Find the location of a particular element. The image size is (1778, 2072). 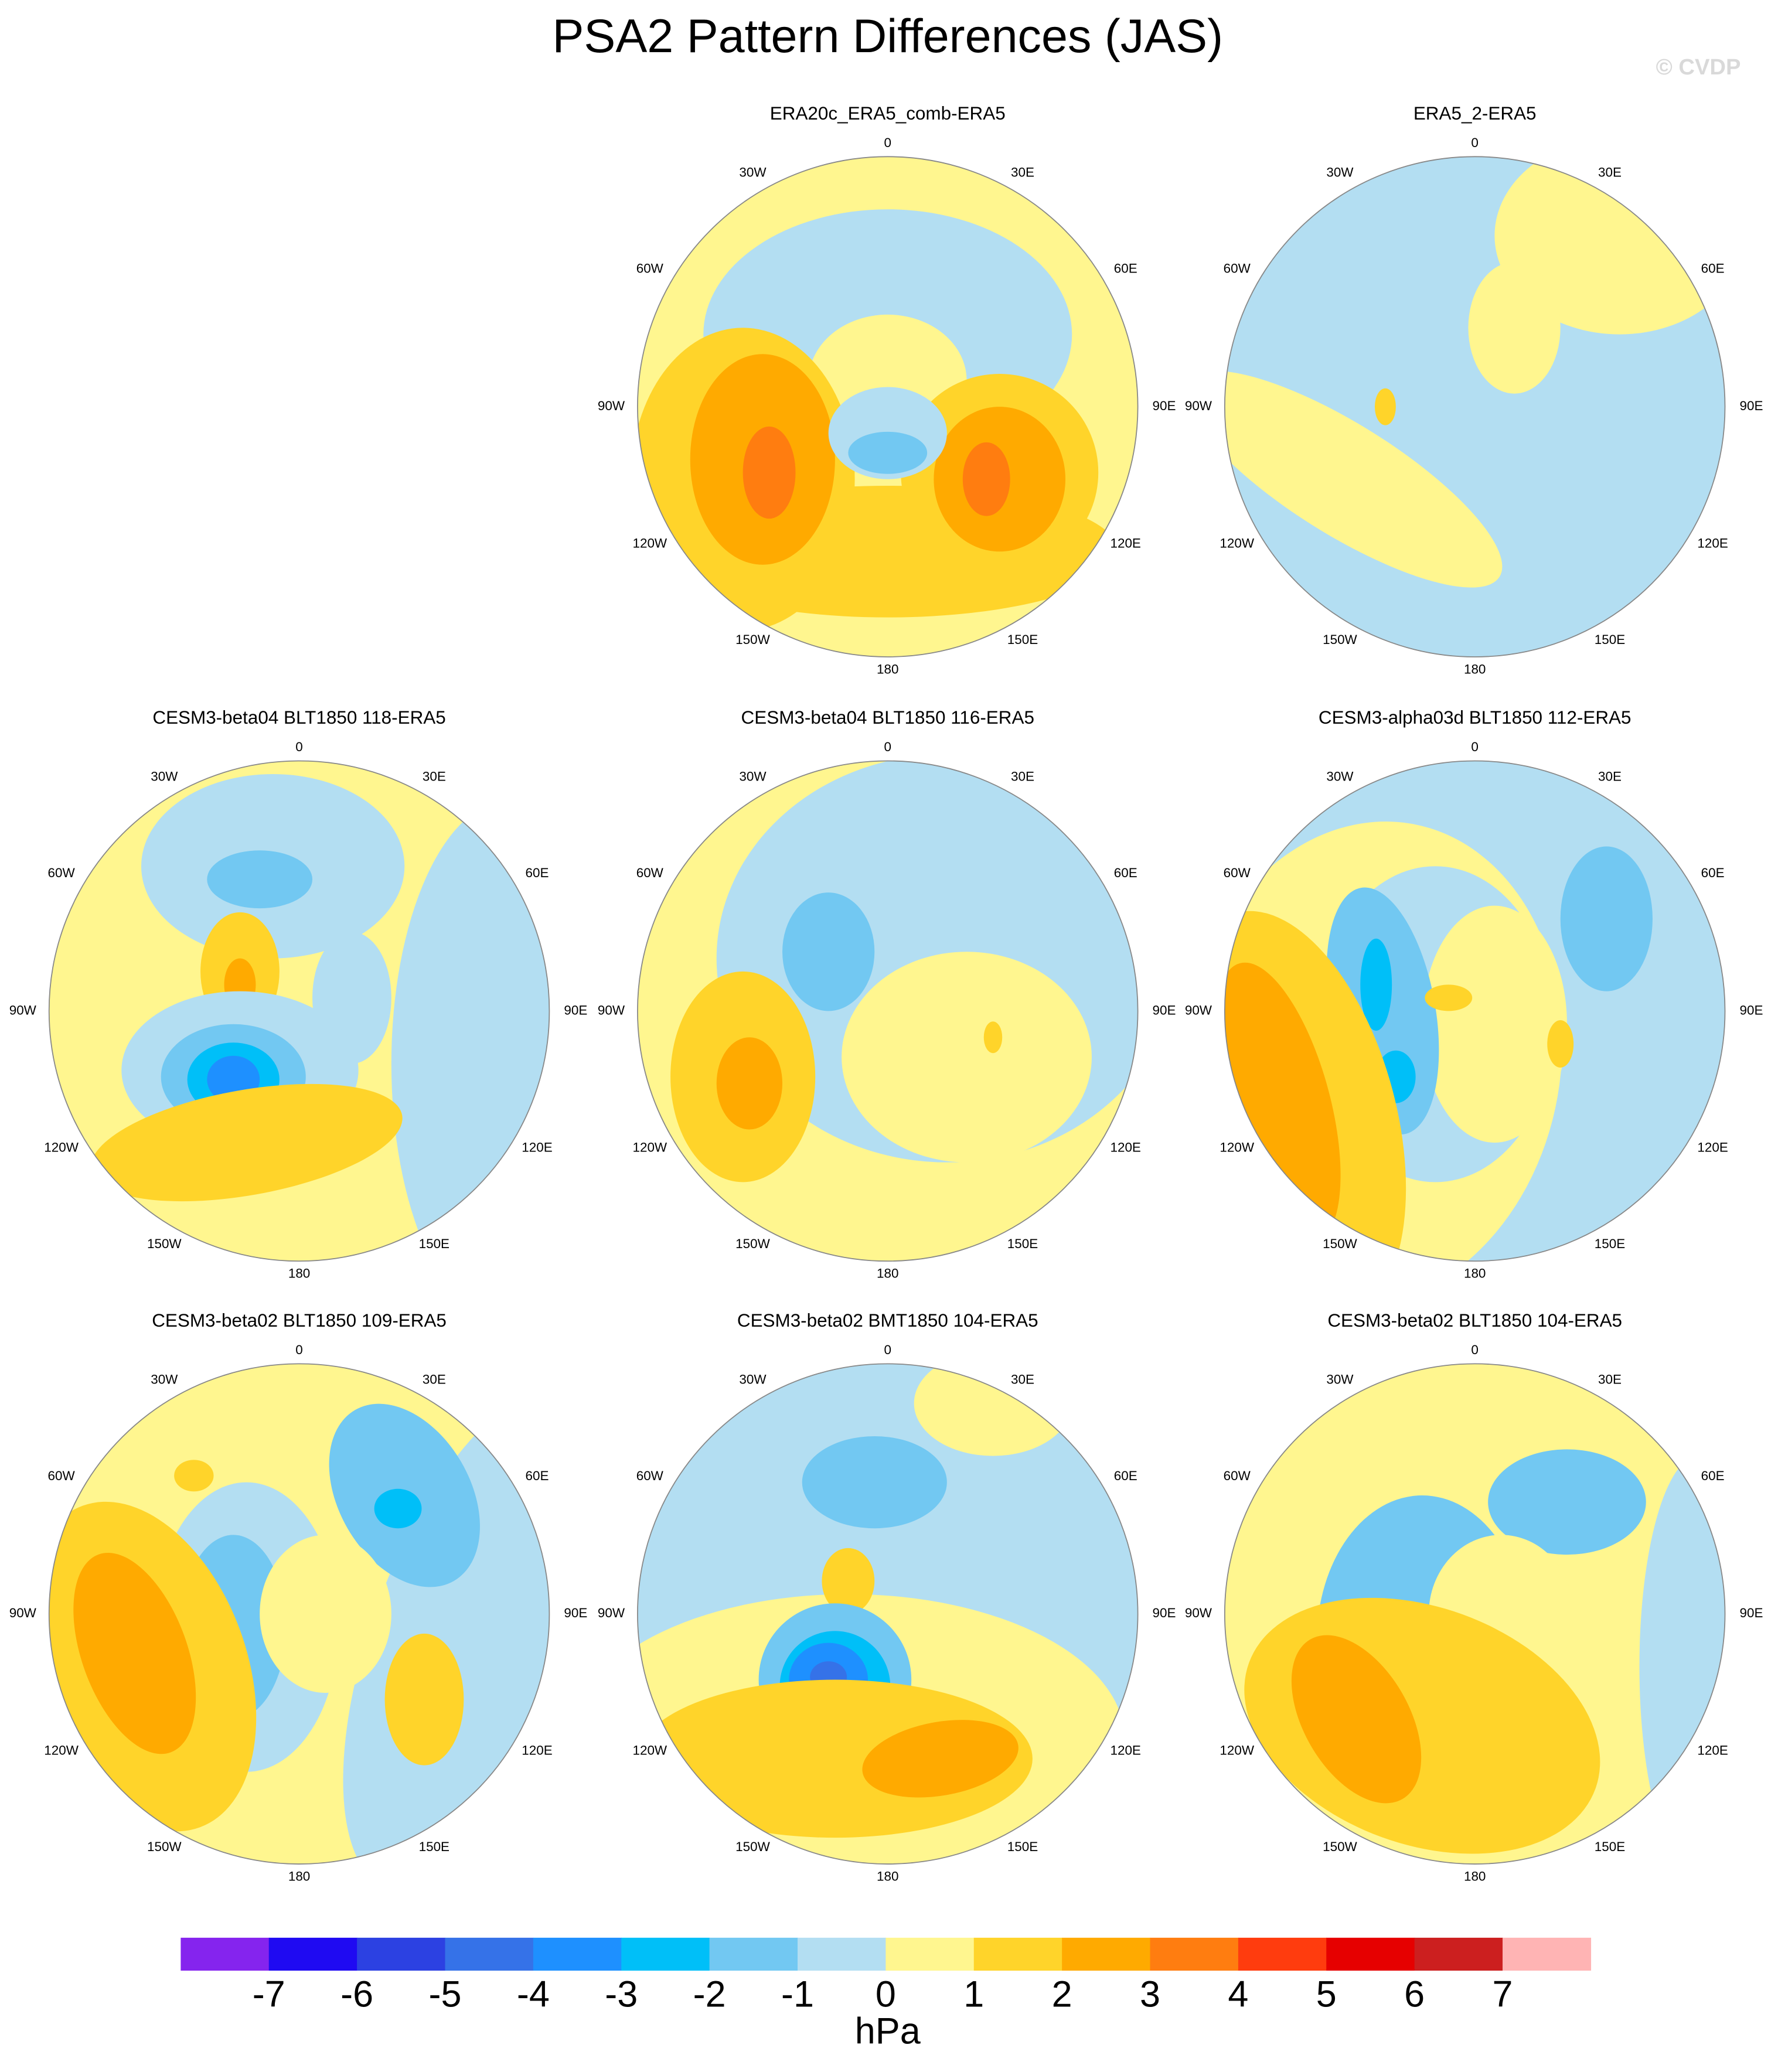

colorbar-label: 3 is located at coordinates (1150, 1994).